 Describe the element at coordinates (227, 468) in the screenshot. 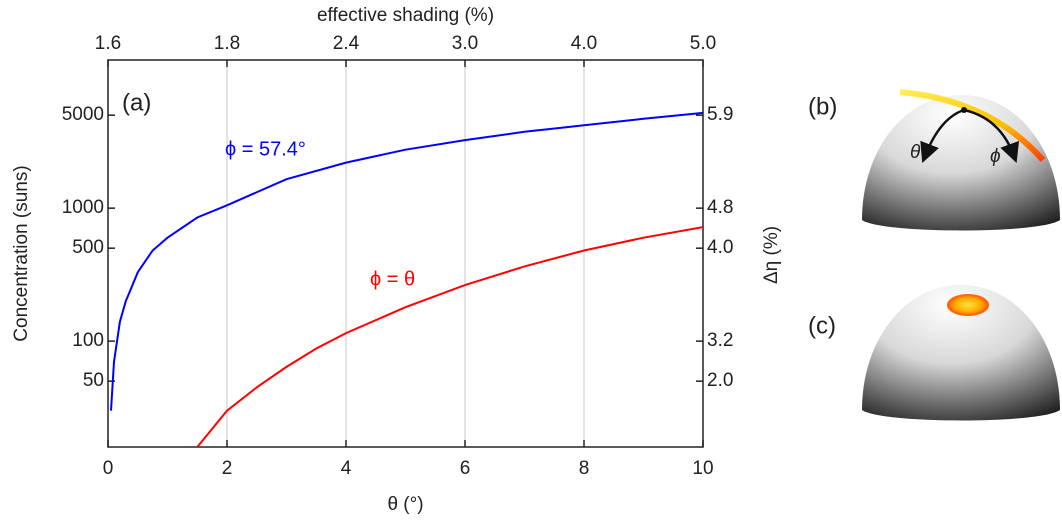

I see `x-tick-label: 2` at that location.